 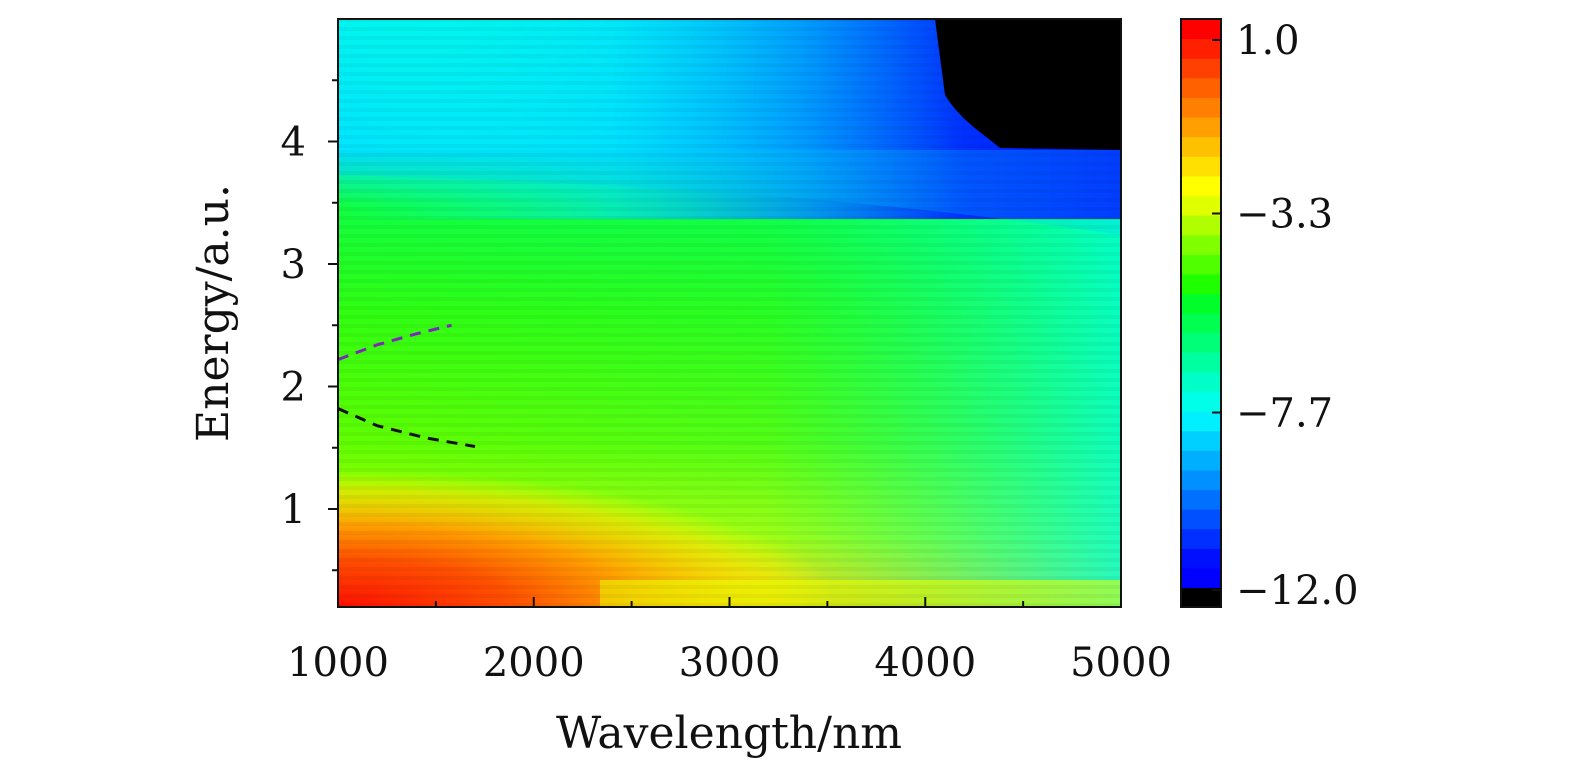 What do you see at coordinates (1284, 214) in the screenshot?
I see `colorbar-tick-label: −3.3` at bounding box center [1284, 214].